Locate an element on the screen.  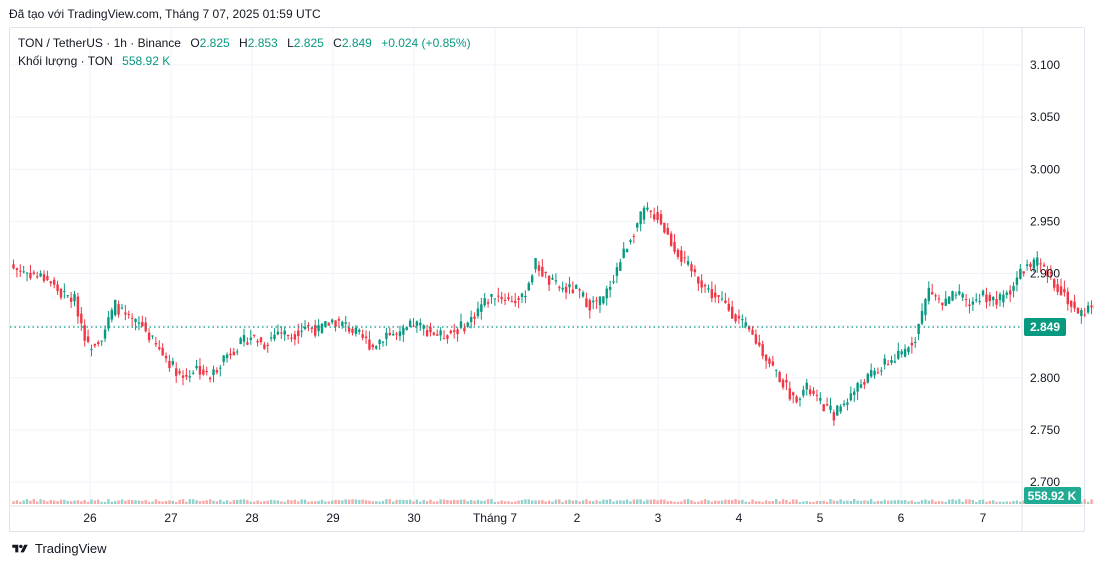
price-tick: 2.800 is located at coordinates (1045, 378).